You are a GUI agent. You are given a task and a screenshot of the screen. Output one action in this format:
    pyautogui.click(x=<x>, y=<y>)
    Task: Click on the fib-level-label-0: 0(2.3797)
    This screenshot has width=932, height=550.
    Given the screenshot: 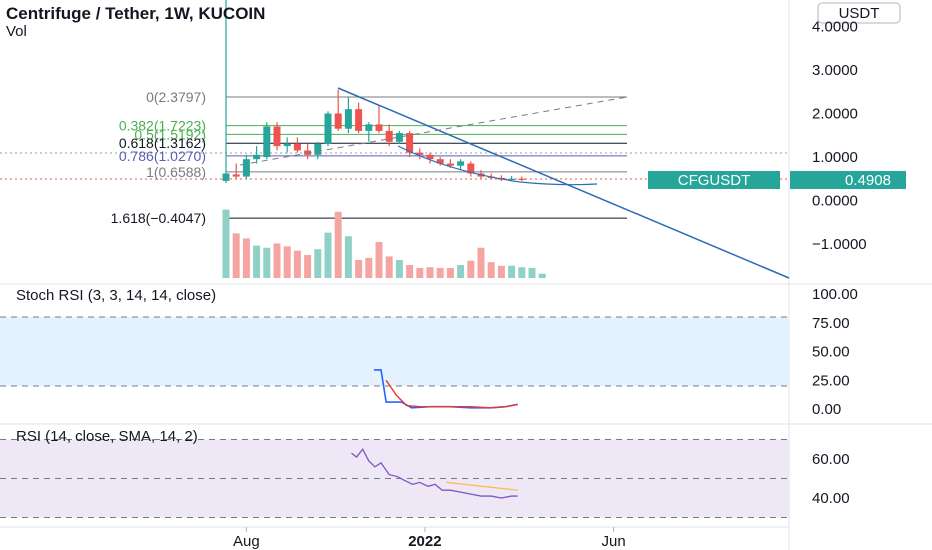 What is the action you would take?
    pyautogui.click(x=176, y=97)
    